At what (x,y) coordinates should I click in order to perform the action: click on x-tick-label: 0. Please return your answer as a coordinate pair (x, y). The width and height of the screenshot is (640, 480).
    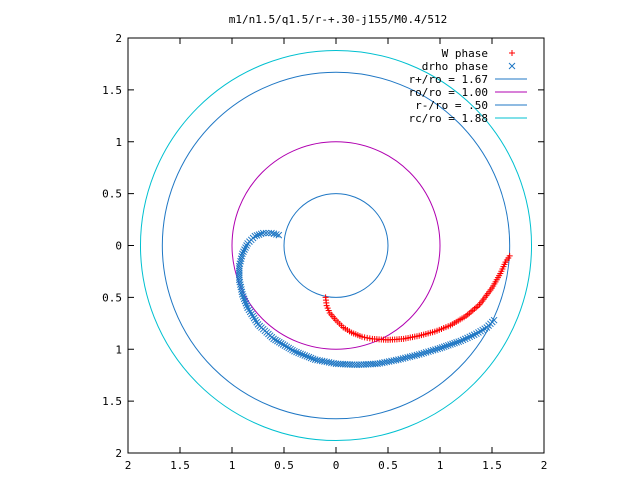
    Looking at the image, I should click on (336, 465).